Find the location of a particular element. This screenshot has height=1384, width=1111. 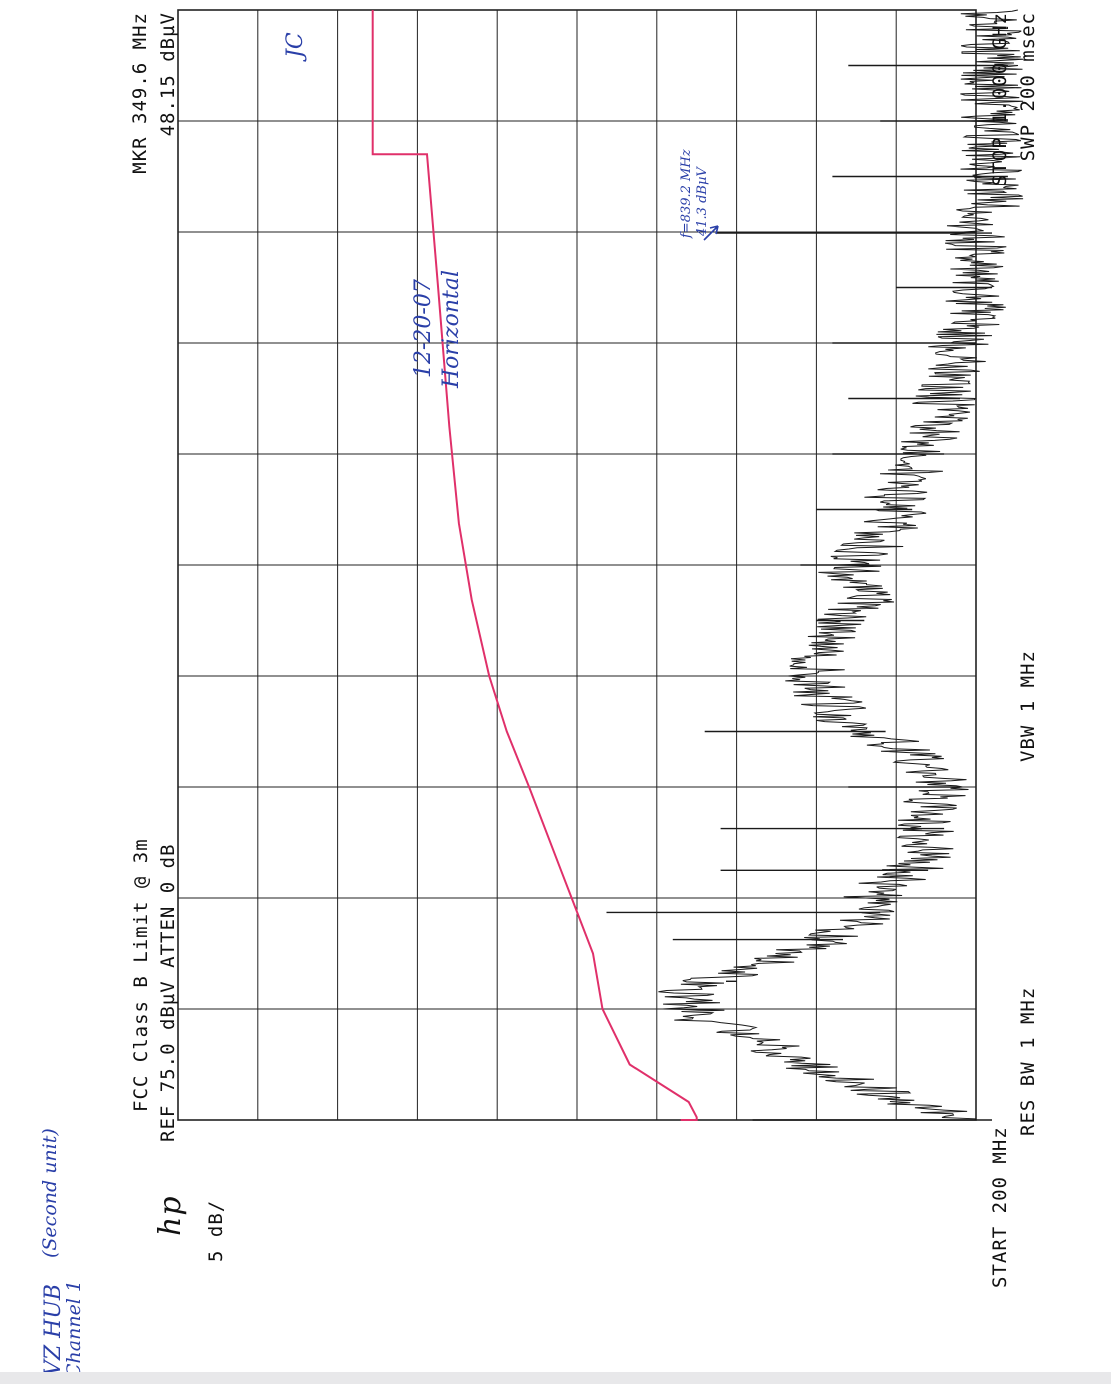

handwritten-device: VZ HUB is located at coordinates (53, 1330).